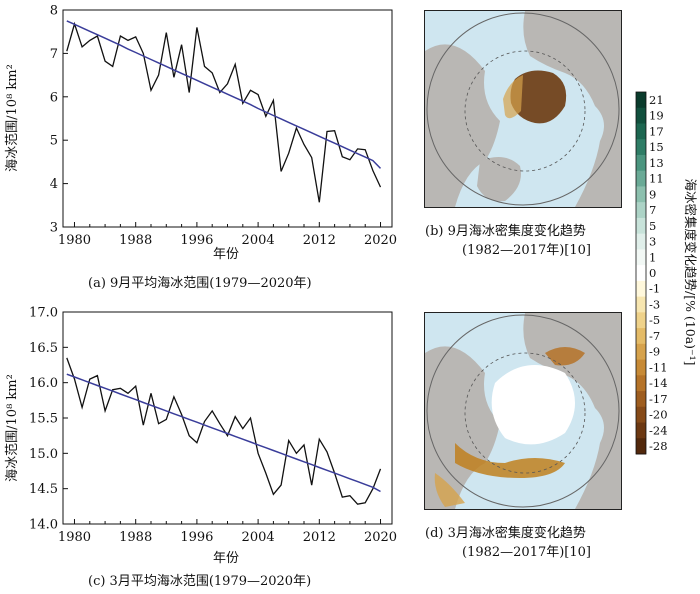 The image size is (700, 594). What do you see at coordinates (226, 254) in the screenshot?
I see `chart-a-xlabel: 年份` at bounding box center [226, 254].